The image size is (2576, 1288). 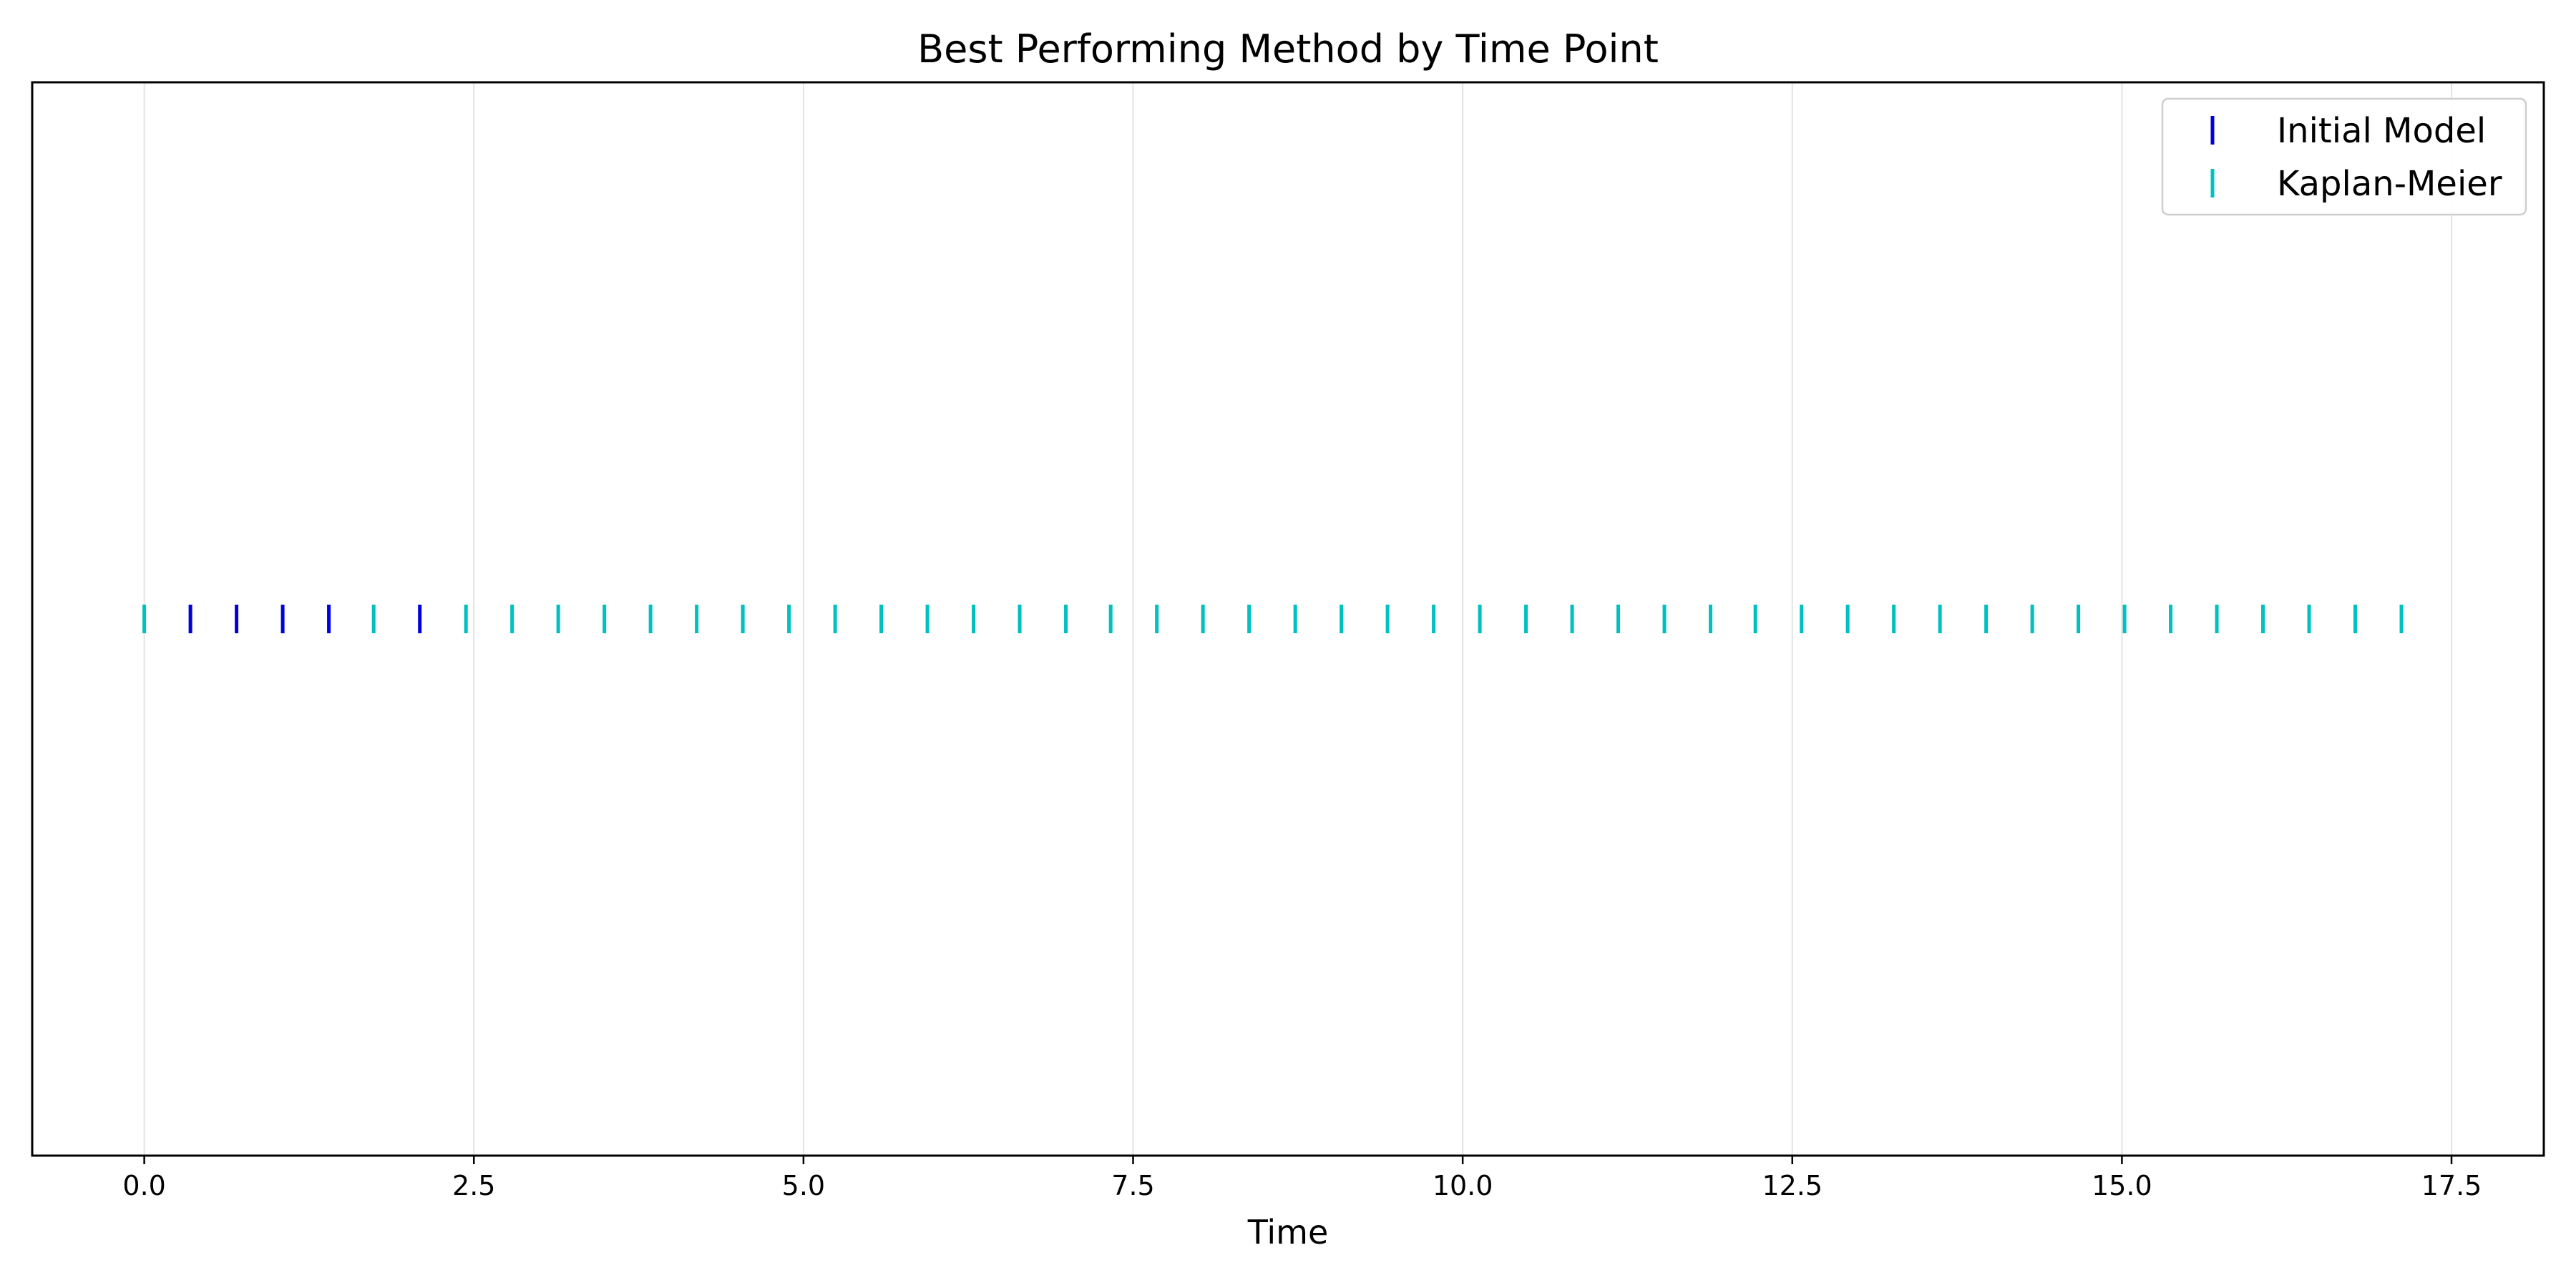 I want to click on x-tick-label: 10.0, so click(x=1463, y=1185).